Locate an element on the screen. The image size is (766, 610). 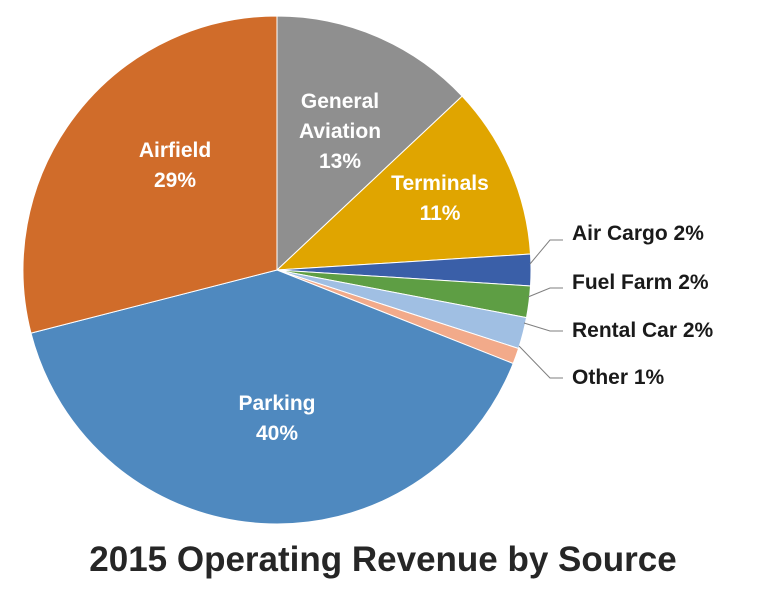
slice-label-rental-car: Rental Car 2% is located at coordinates (643, 330).